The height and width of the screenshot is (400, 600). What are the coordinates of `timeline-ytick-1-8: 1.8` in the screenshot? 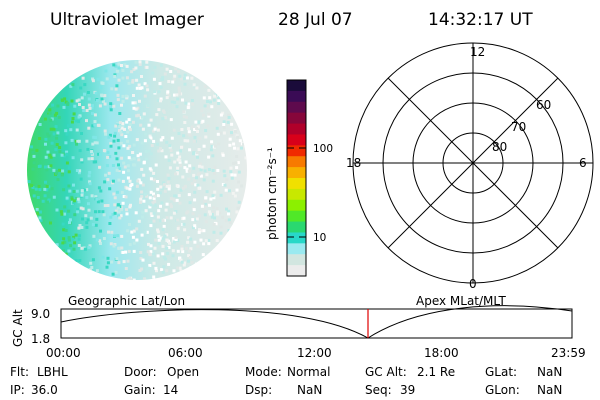 It's located at (40, 339).